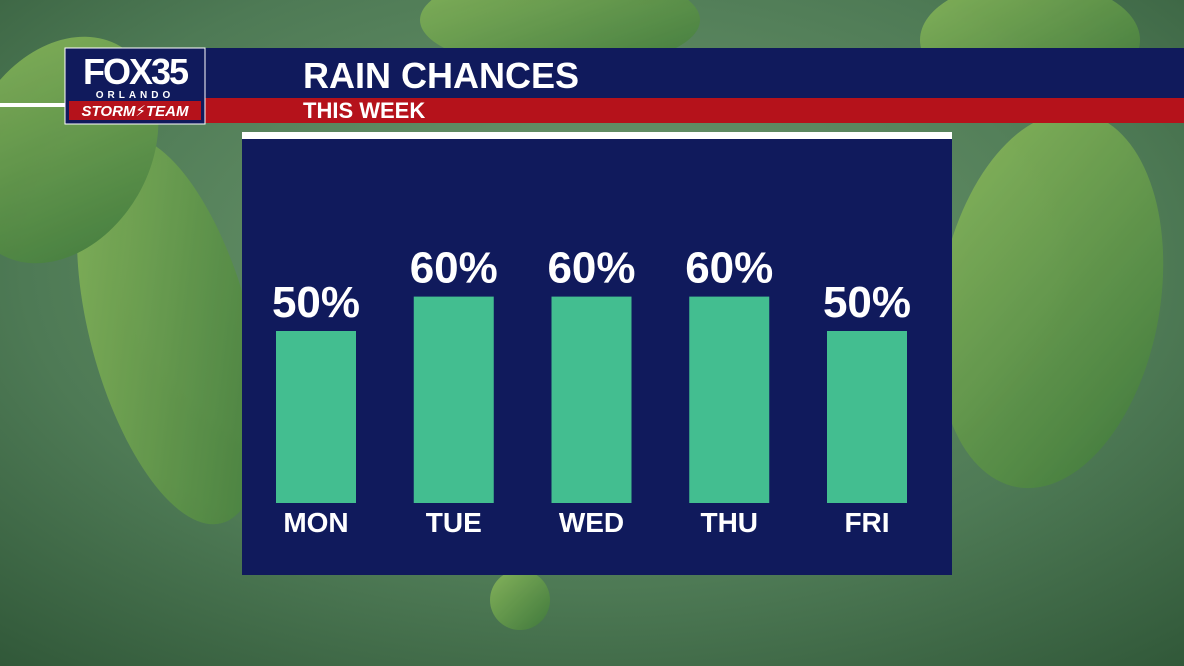 This screenshot has height=666, width=1184. Describe the element at coordinates (866, 522) in the screenshot. I see `x-tick-label: FRI` at that location.